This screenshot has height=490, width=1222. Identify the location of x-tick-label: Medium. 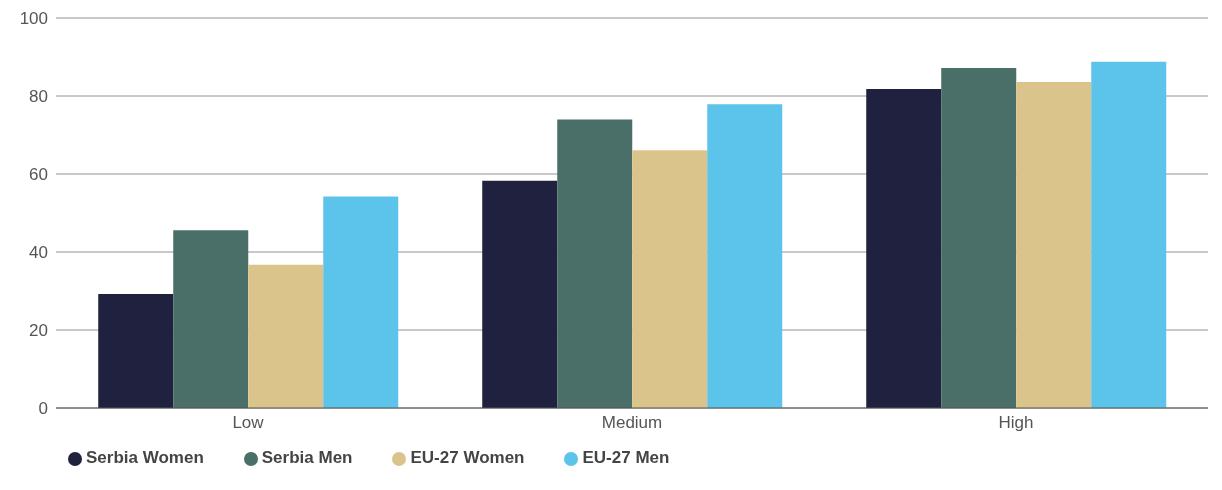
(632, 423).